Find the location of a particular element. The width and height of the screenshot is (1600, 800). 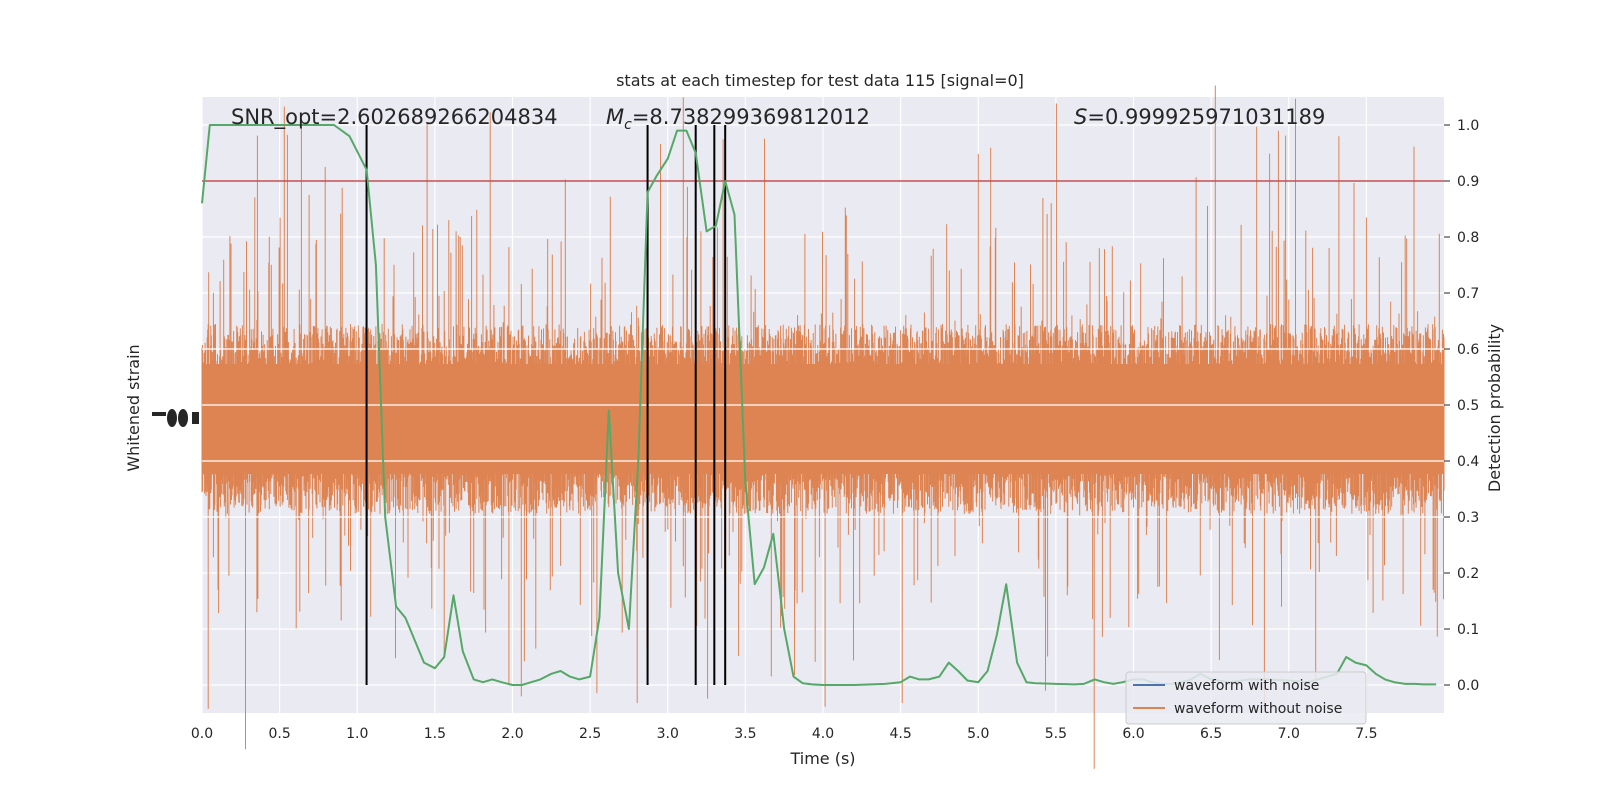

statistic-value: =0.999925971031189 is located at coordinates (1206, 117).